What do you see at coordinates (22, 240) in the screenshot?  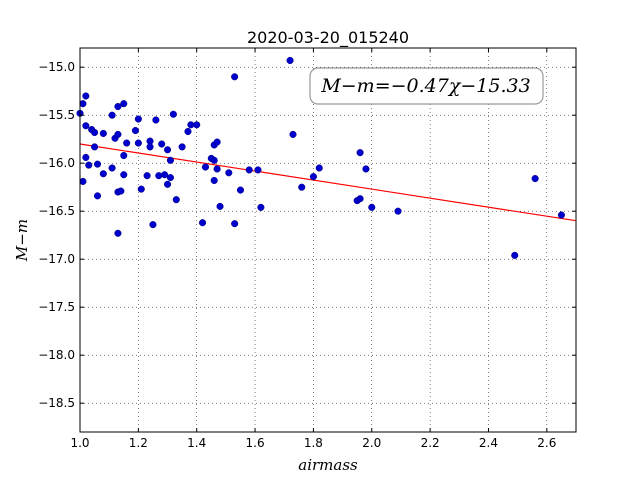 I see `y-axis-label: M−m` at bounding box center [22, 240].